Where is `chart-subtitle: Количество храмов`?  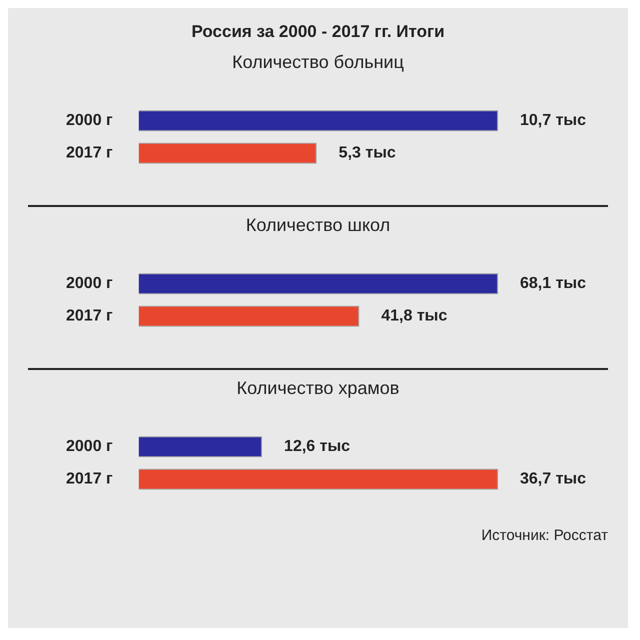 chart-subtitle: Количество храмов is located at coordinates (318, 388).